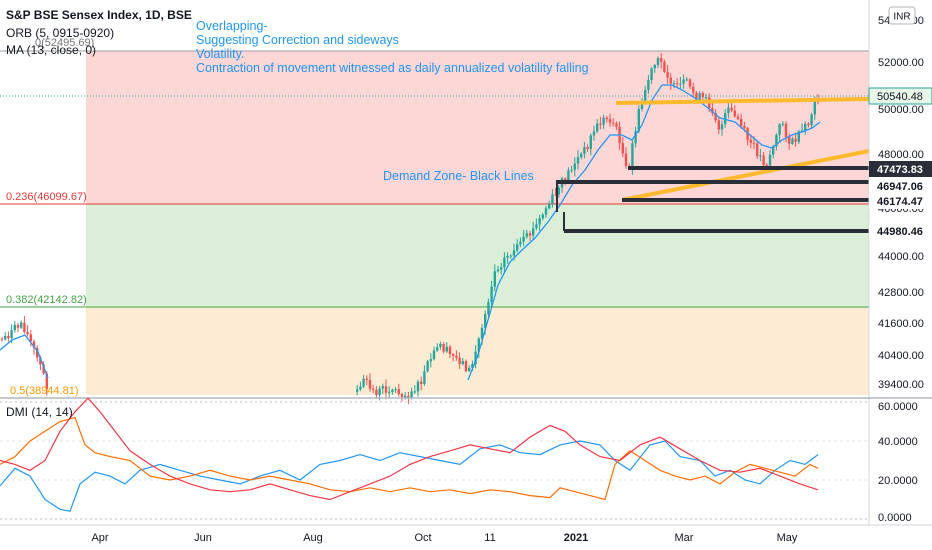 This screenshot has height=550, width=932. What do you see at coordinates (900, 170) in the screenshot?
I see `price-tag-demand-1-text: 47473.83` at bounding box center [900, 170].